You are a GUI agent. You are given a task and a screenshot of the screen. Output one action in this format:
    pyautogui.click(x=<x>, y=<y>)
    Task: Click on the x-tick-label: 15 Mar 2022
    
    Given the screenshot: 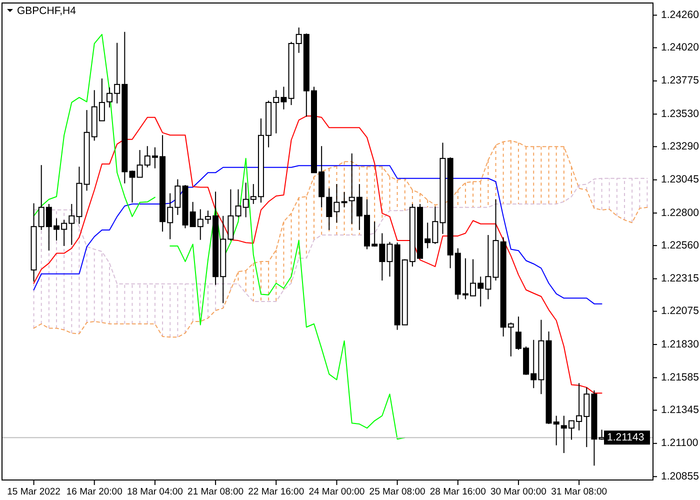 What is the action you would take?
    pyautogui.click(x=33, y=492)
    